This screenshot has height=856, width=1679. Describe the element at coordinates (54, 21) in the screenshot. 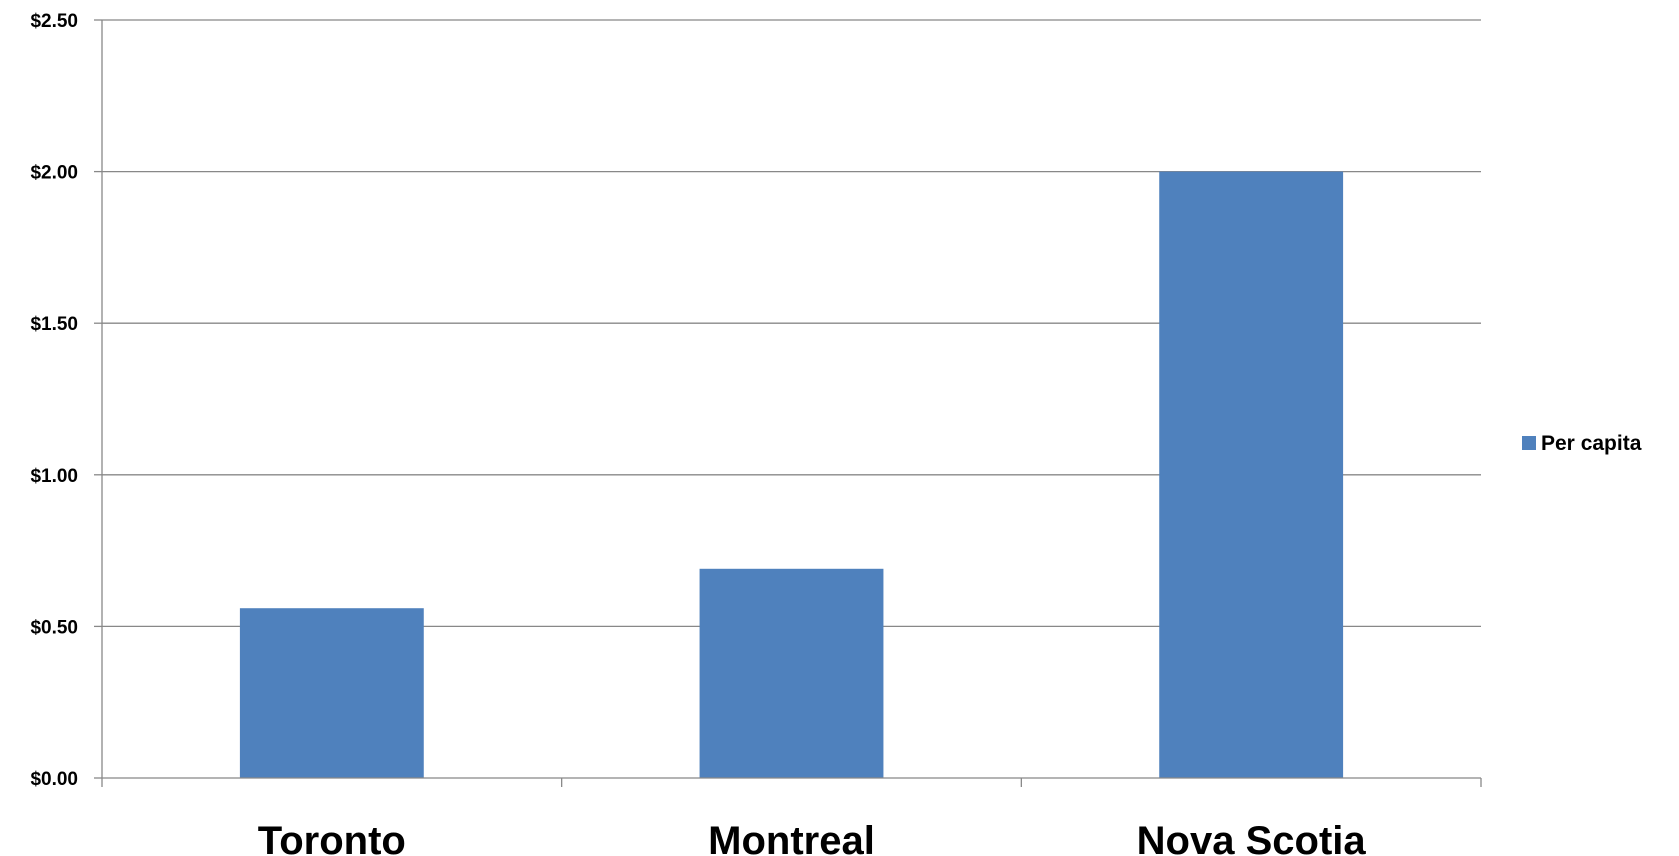

I see `y-tick-label: $2.50` at that location.